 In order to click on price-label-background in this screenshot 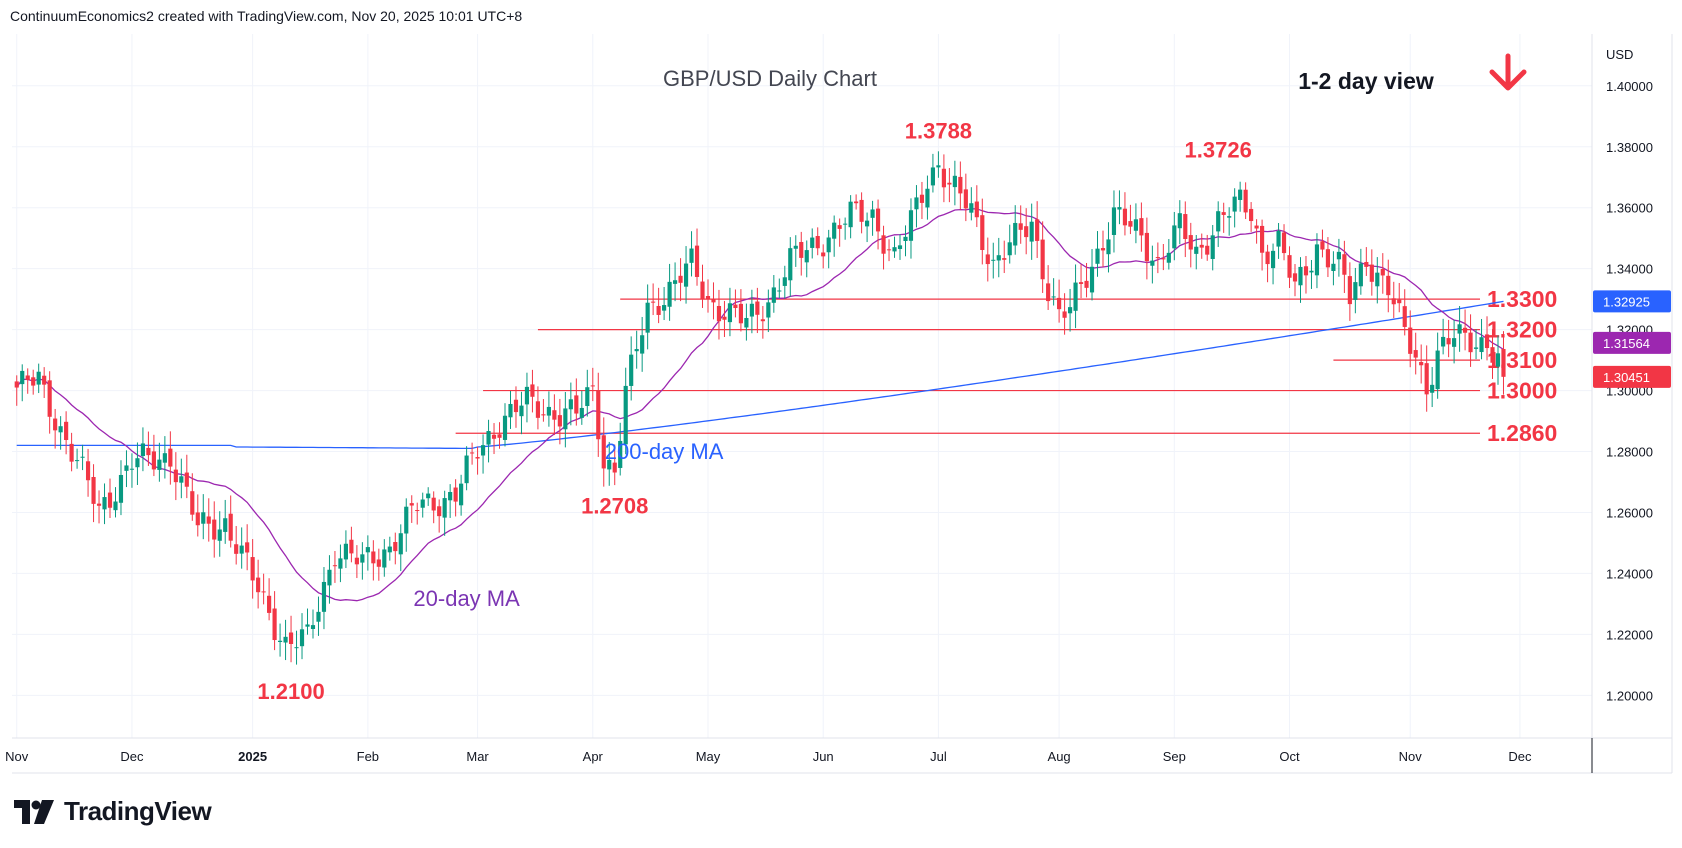, I will do `click(1632, 301)`.